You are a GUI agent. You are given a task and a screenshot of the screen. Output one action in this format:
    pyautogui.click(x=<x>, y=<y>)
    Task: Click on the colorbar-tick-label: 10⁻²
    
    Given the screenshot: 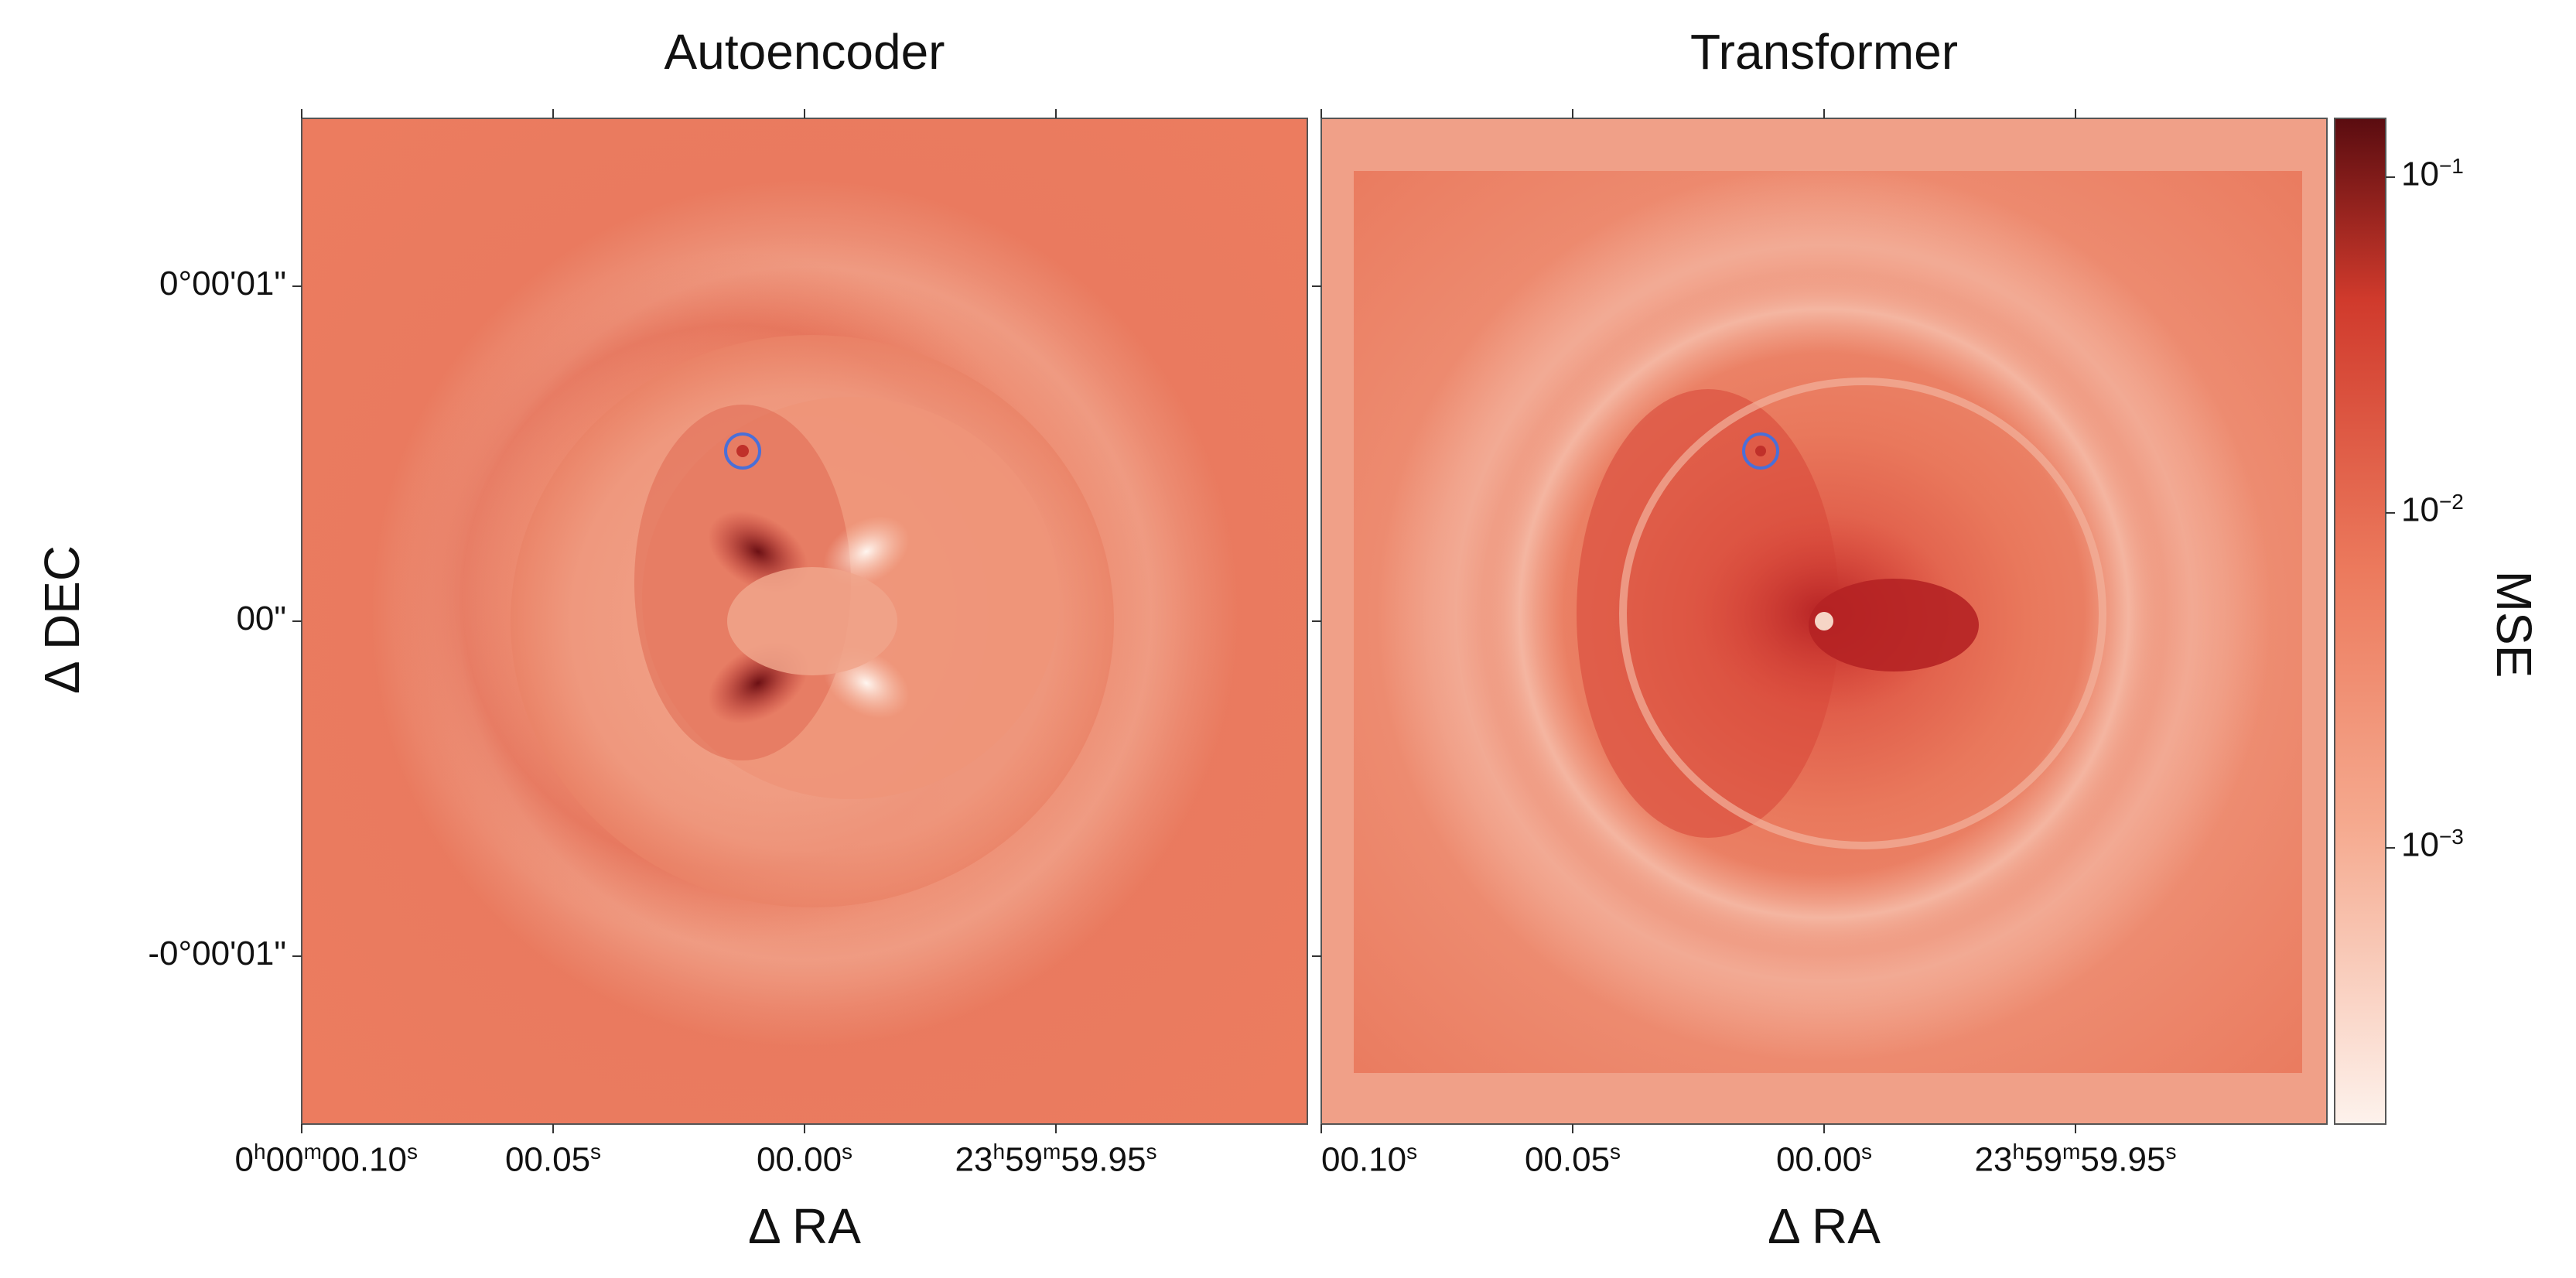 What is the action you would take?
    pyautogui.click(x=2432, y=509)
    